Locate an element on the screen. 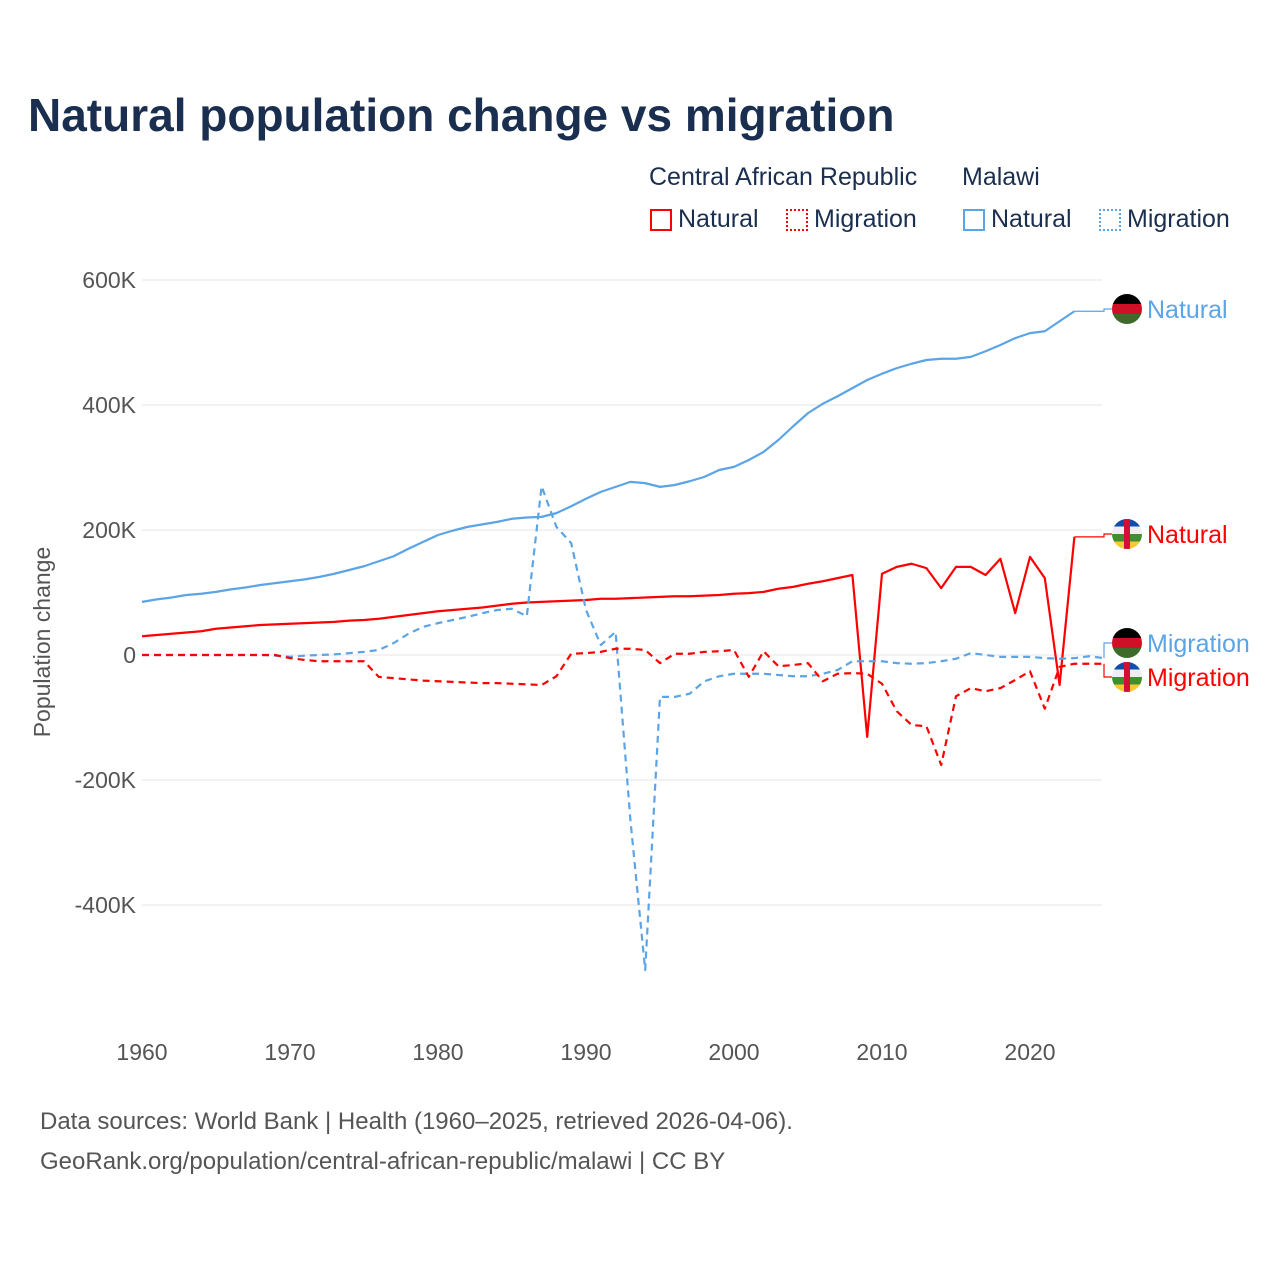  chart-title: Natural population change vs migration is located at coordinates (461, 115).